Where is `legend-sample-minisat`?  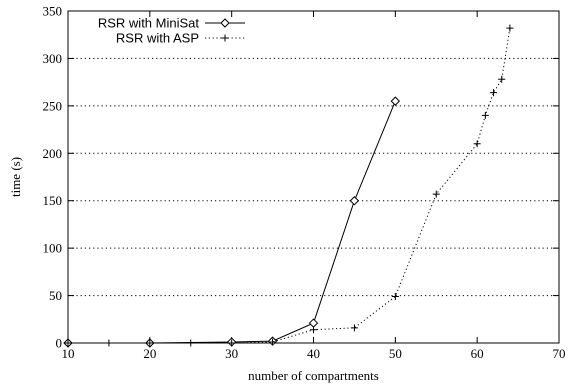
legend-sample-minisat is located at coordinates (225, 23).